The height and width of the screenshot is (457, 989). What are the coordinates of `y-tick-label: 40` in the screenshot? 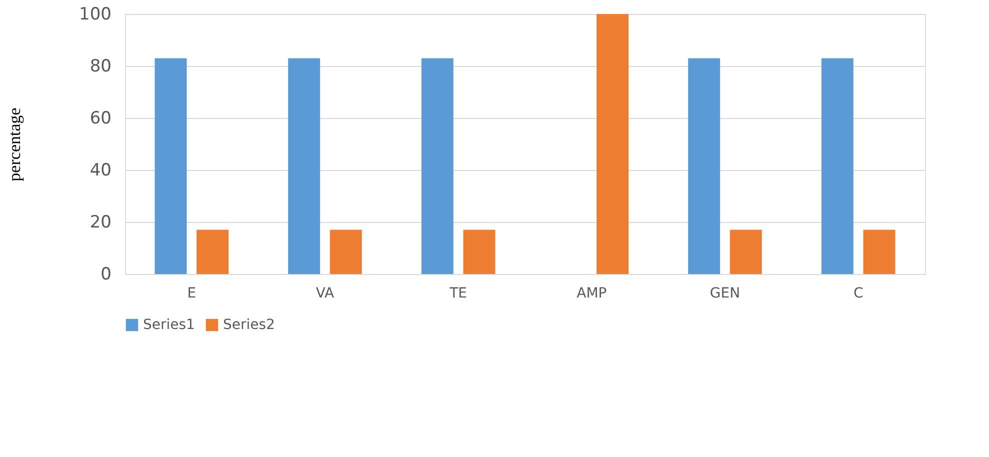 It's located at (101, 170).